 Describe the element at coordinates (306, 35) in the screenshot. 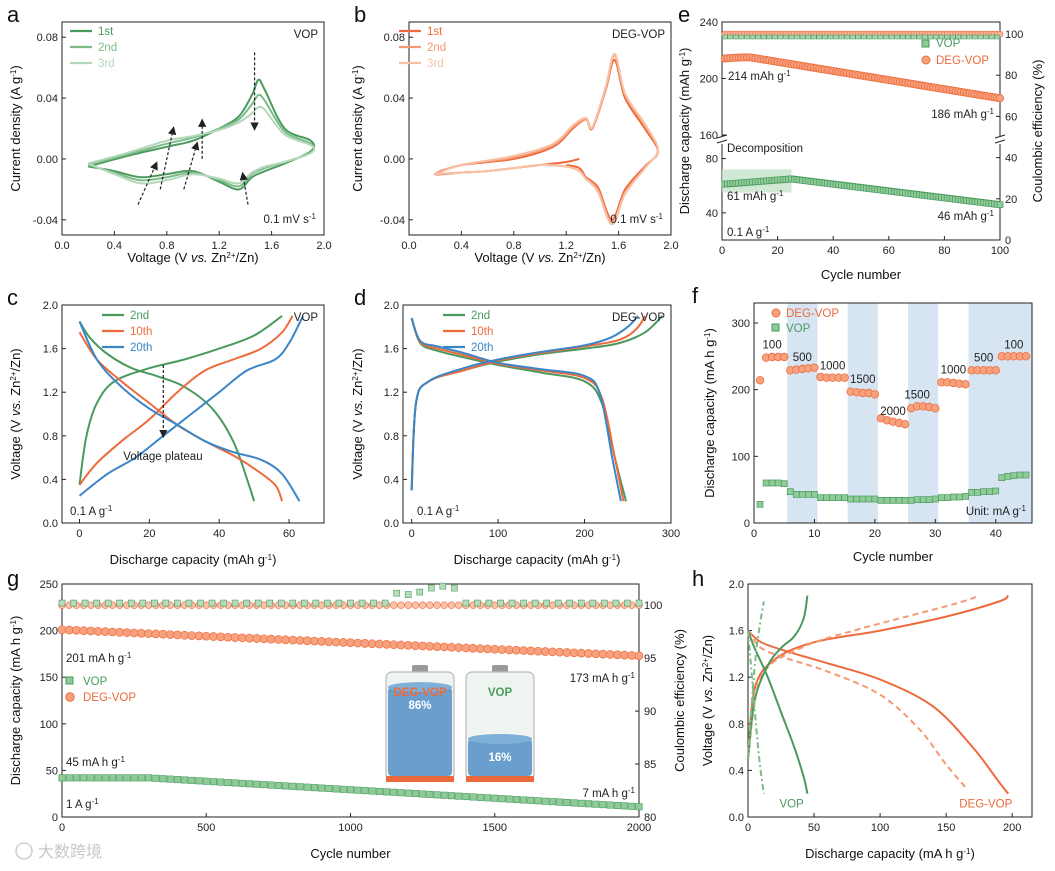

I see `a-title: VOP` at that location.